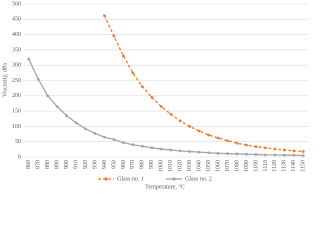 Image resolution: width=320 pixels, height=240 pixels. Describe the element at coordinates (181, 166) in the screenshot. I see `x-tick-label: 1020` at that location.